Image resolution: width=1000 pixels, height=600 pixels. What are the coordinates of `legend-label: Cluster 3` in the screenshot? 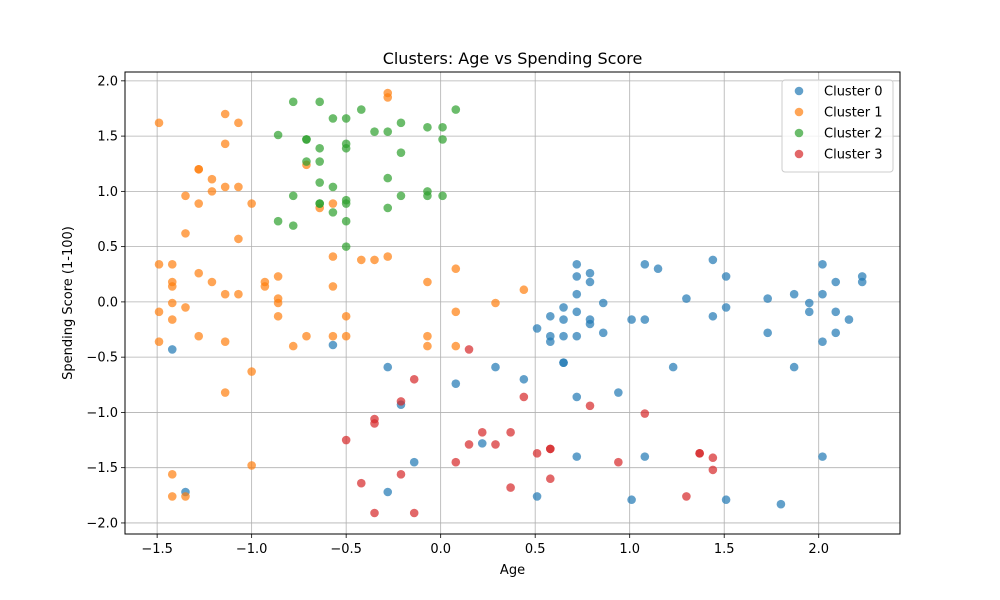 It's located at (853, 155).